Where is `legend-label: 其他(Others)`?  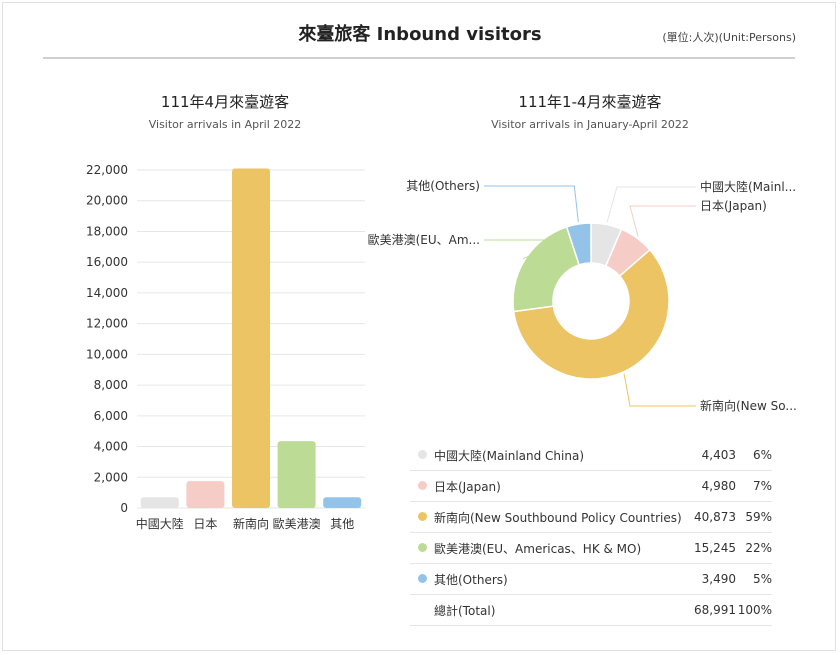
legend-label: 其他(Others) is located at coordinates (563, 579).